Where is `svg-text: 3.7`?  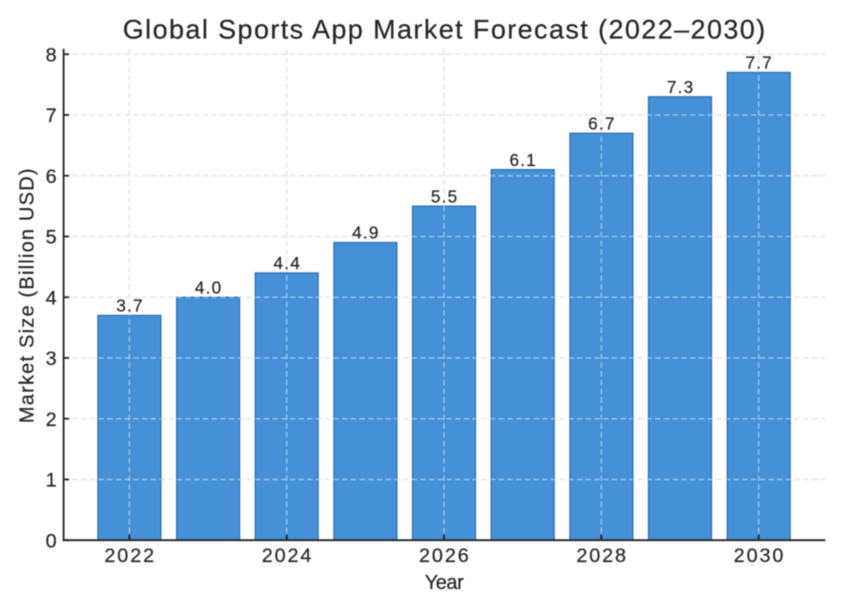
svg-text: 3.7 is located at coordinates (130, 306).